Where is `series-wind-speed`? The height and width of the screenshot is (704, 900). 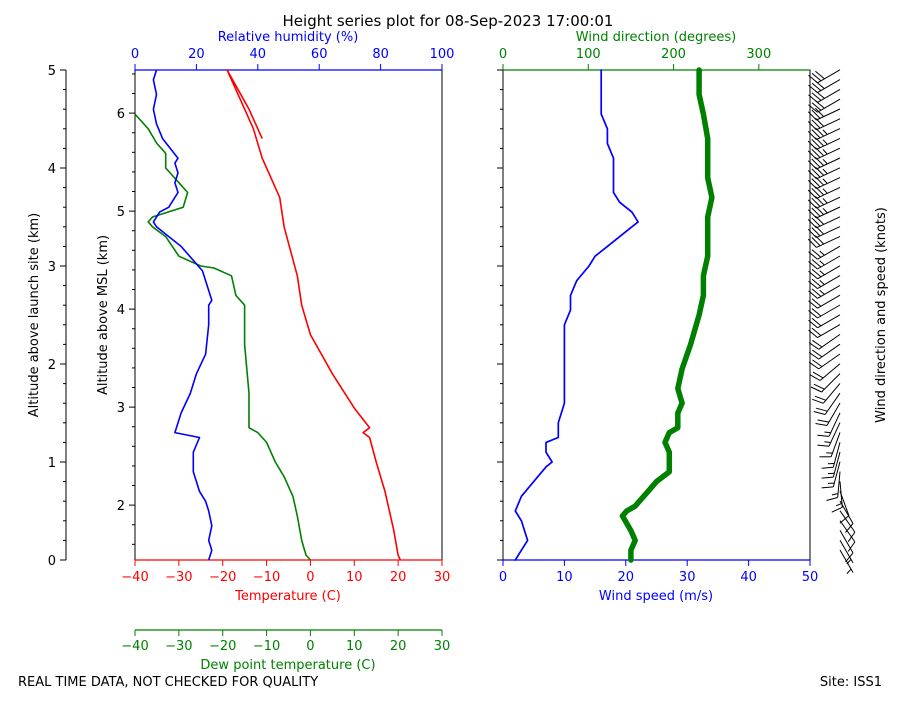 series-wind-speed is located at coordinates (576, 315).